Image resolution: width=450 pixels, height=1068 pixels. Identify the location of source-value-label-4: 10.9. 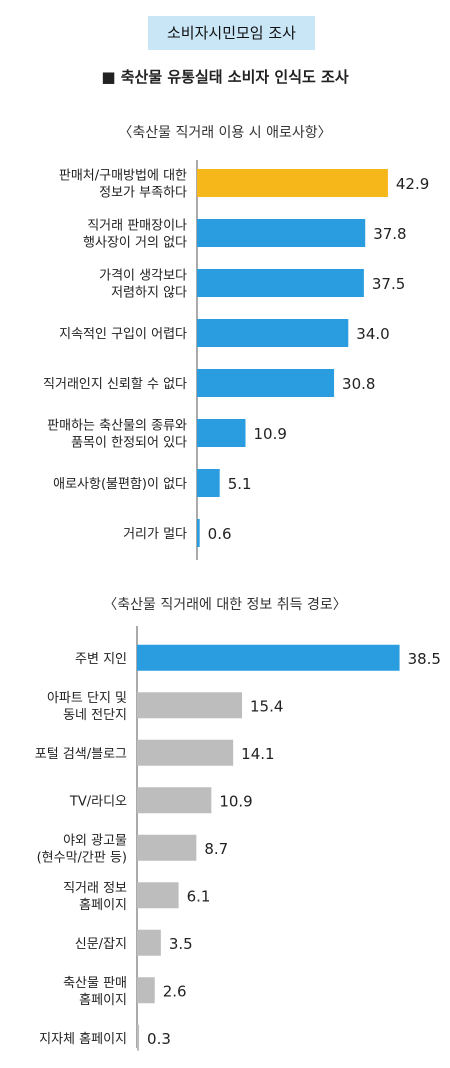
(235, 801).